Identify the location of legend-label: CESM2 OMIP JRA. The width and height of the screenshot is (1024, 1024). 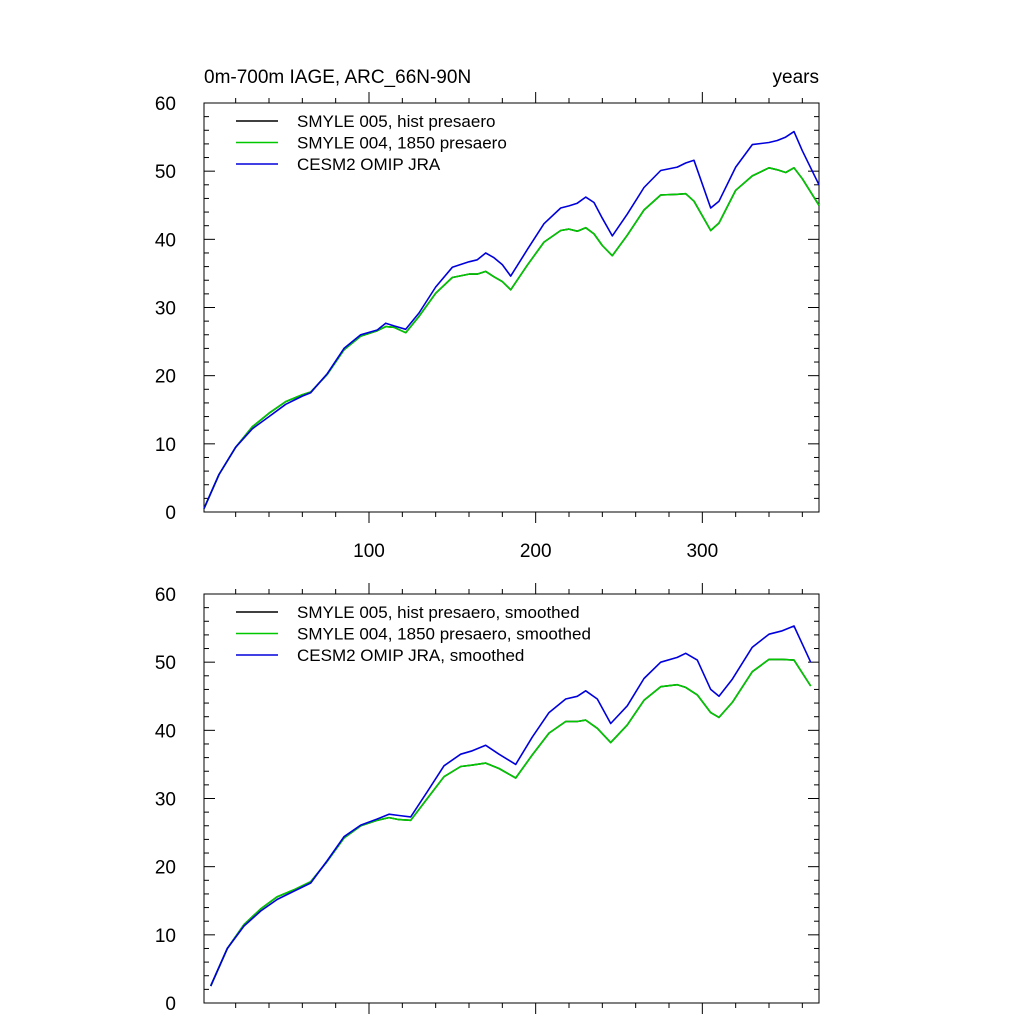
(369, 164).